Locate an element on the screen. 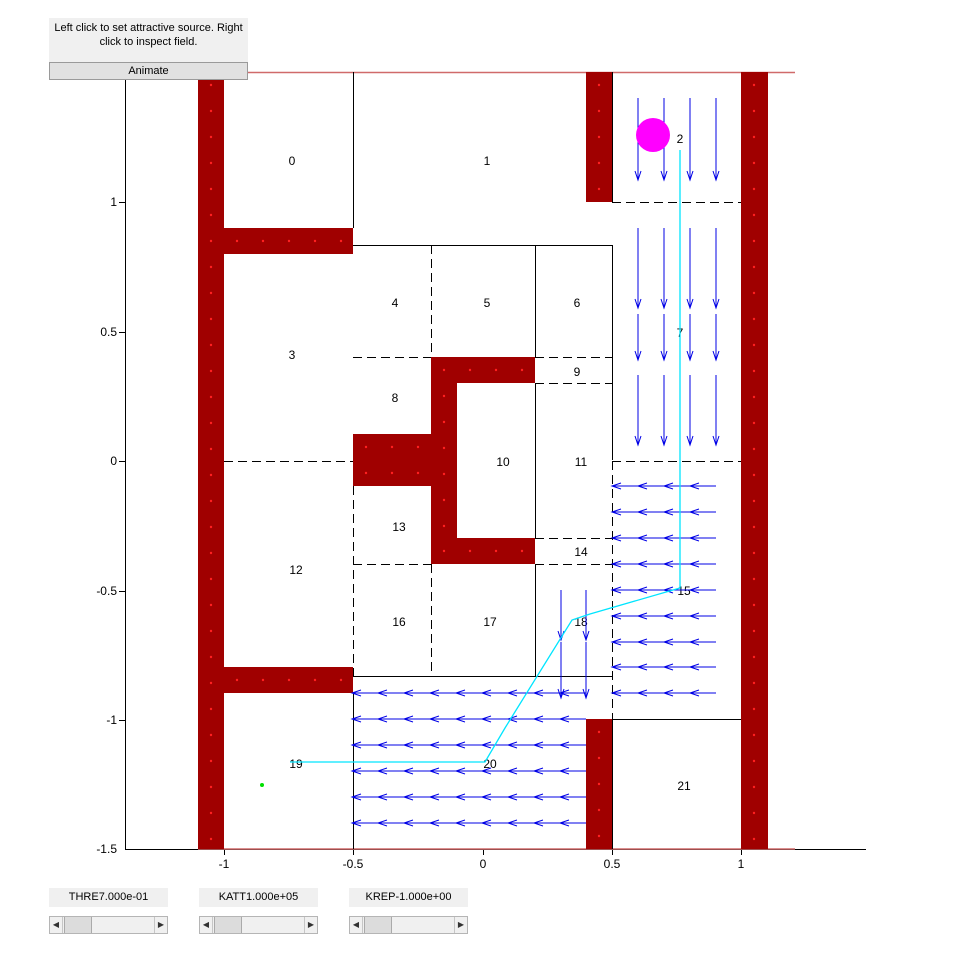  animate-button: Animate is located at coordinates (148, 71).